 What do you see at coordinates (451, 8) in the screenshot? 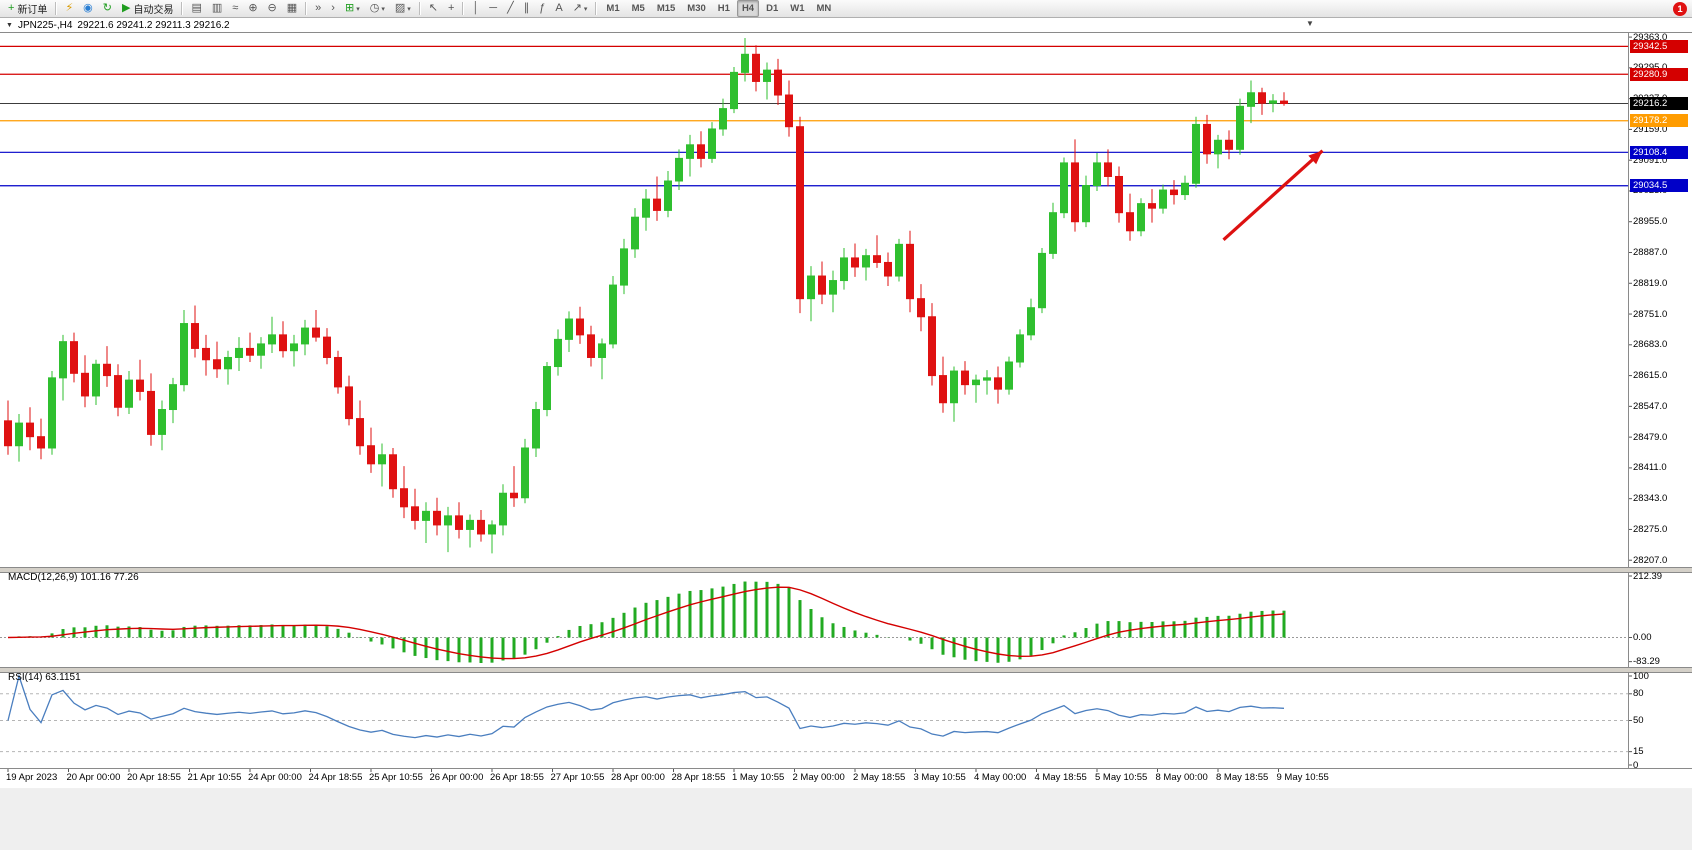
I see `crosshair-button: +` at bounding box center [451, 8].